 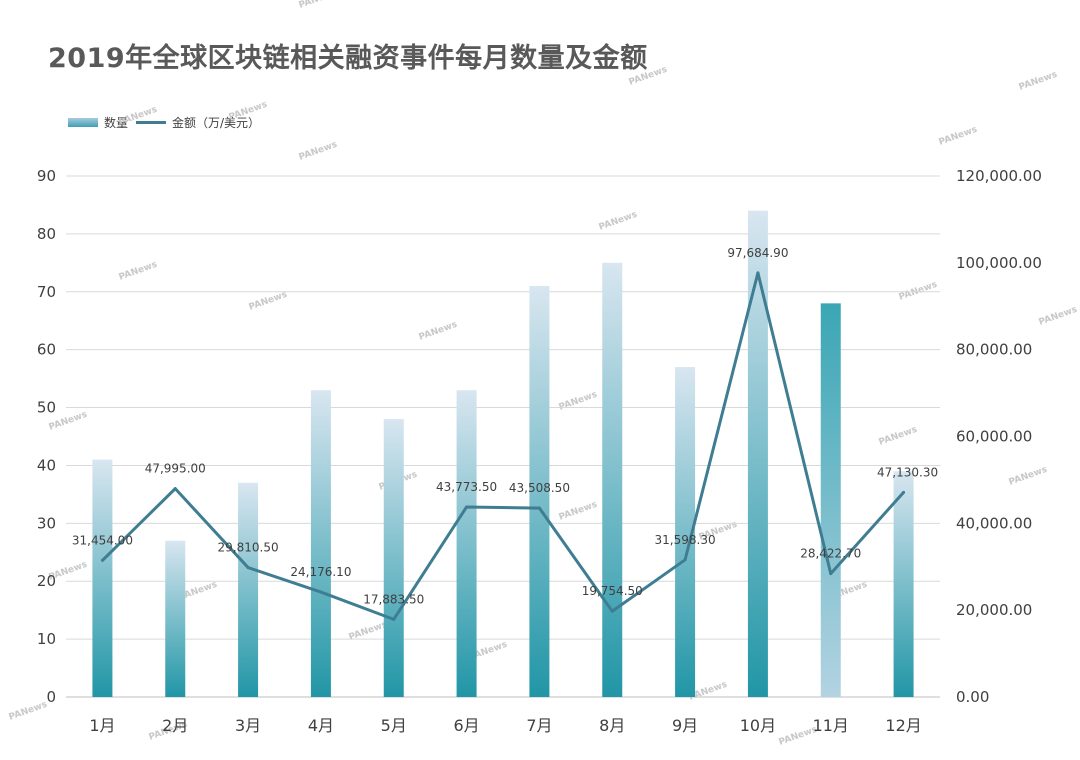 I want to click on data-label-6月: 43,773.50, so click(x=466, y=487).